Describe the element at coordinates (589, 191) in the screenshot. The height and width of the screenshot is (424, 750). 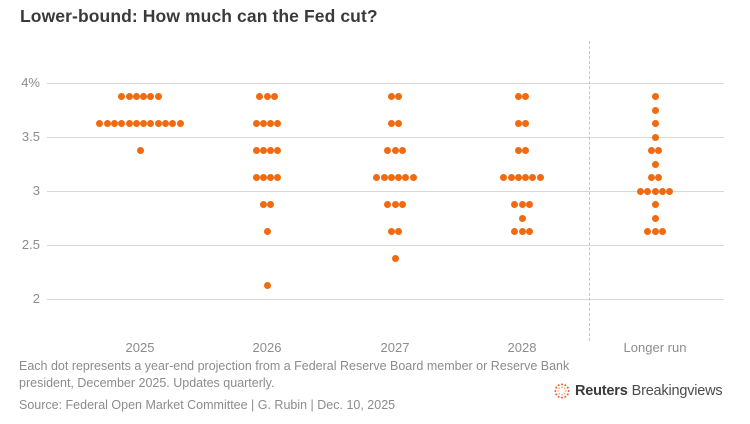
I see `longer-run-divider` at that location.